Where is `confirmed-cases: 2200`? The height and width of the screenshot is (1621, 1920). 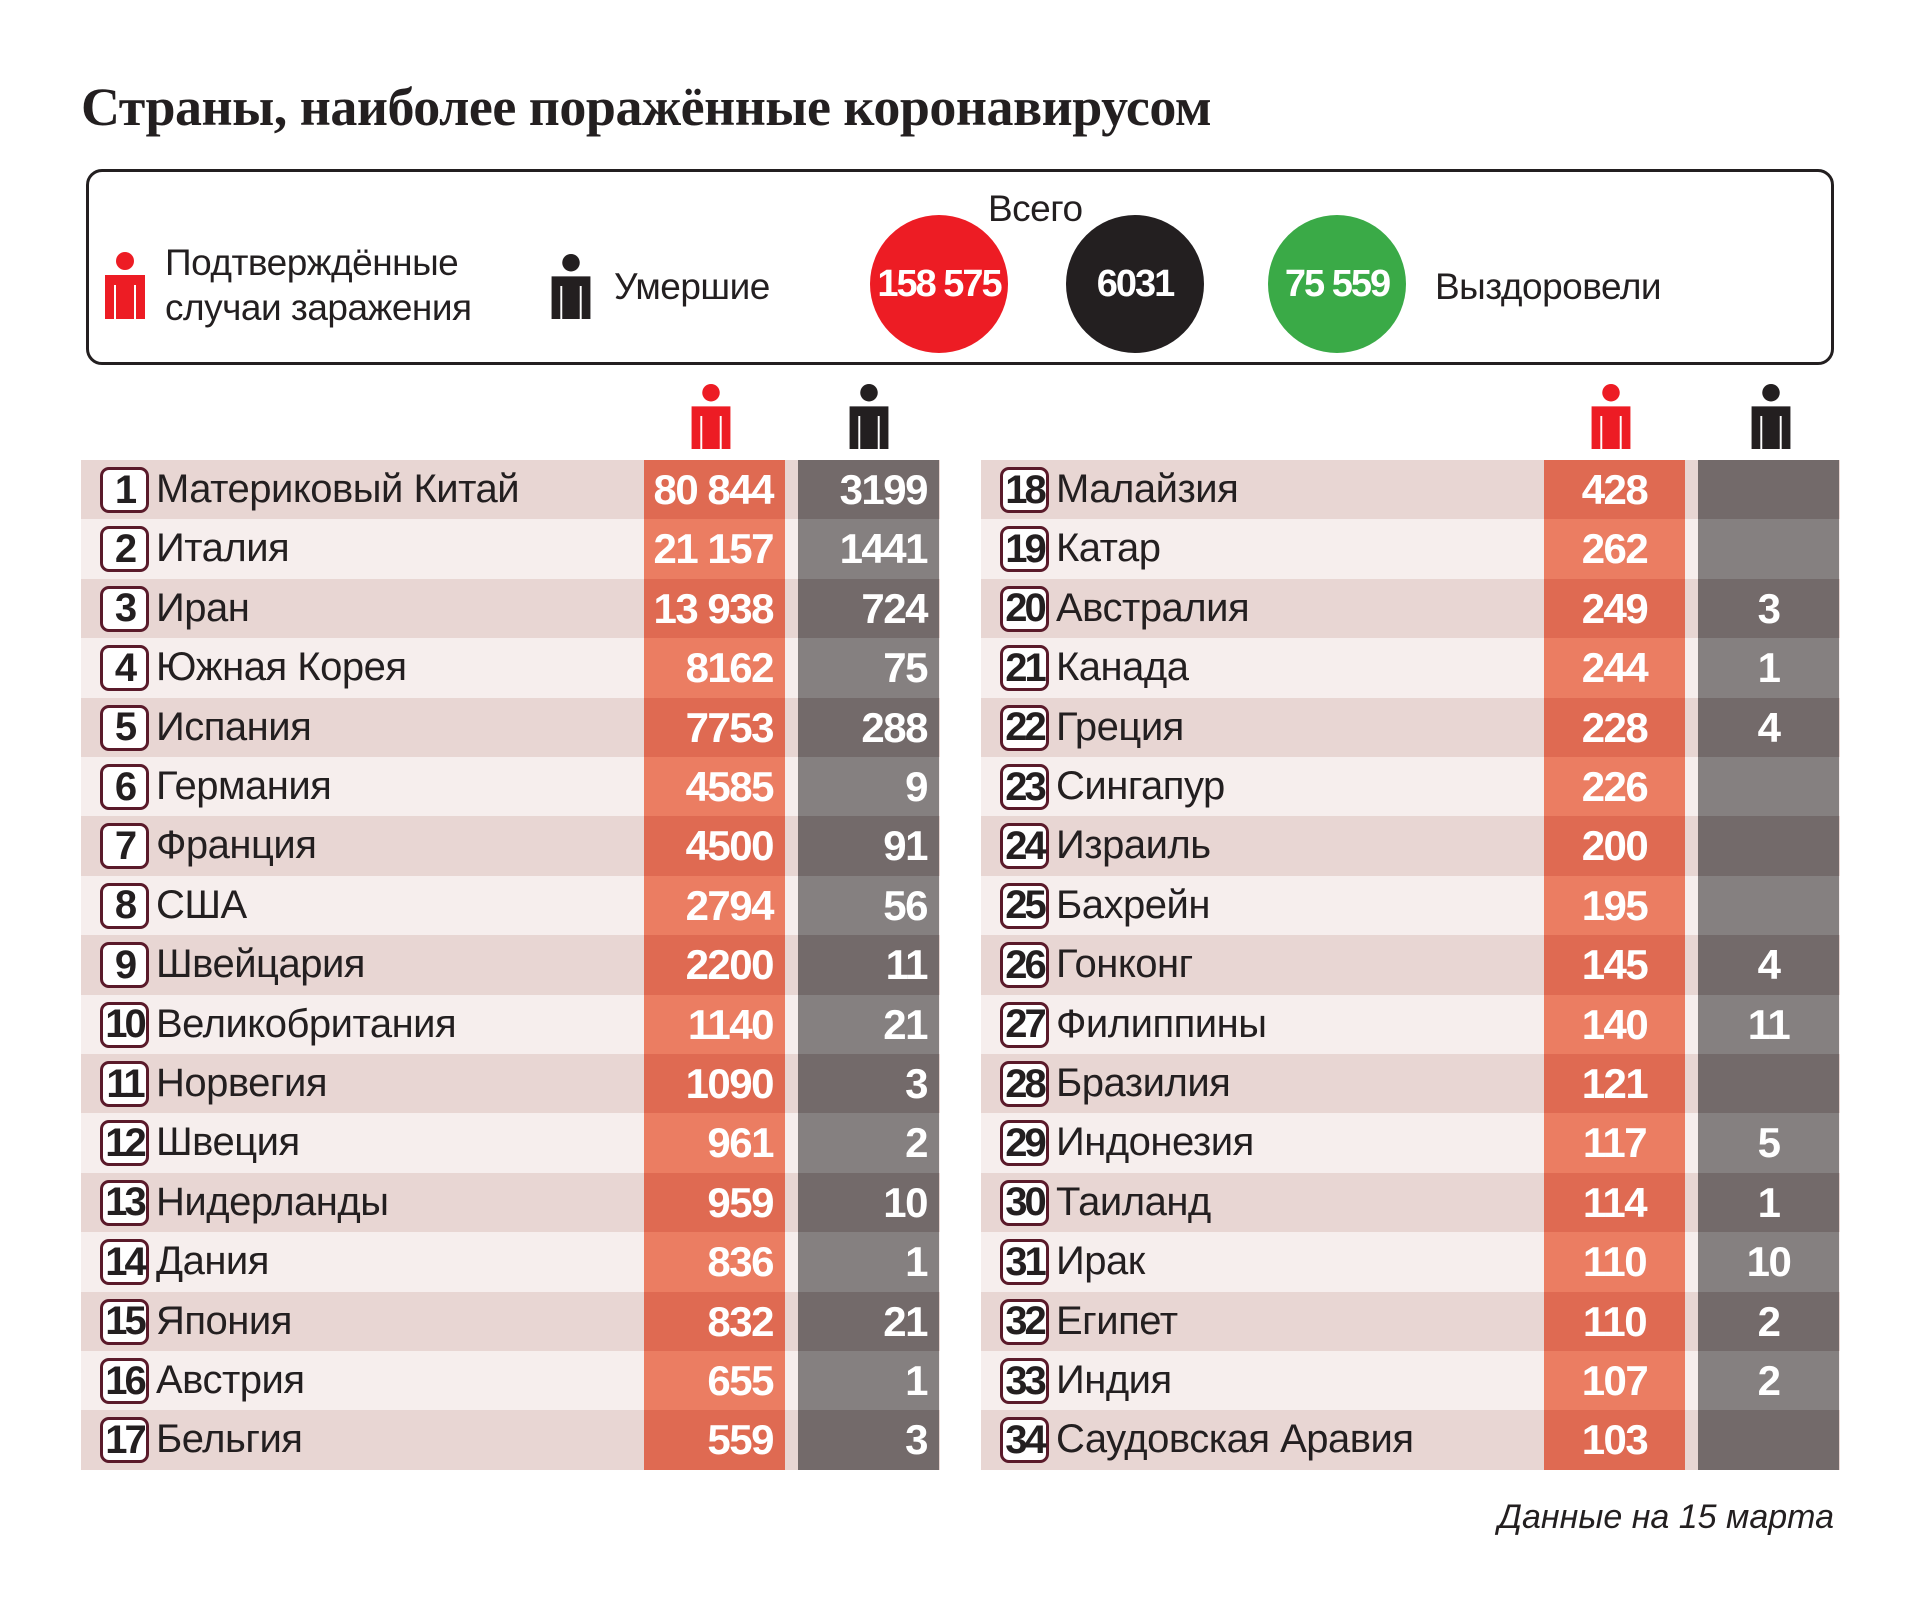 confirmed-cases: 2200 is located at coordinates (714, 965).